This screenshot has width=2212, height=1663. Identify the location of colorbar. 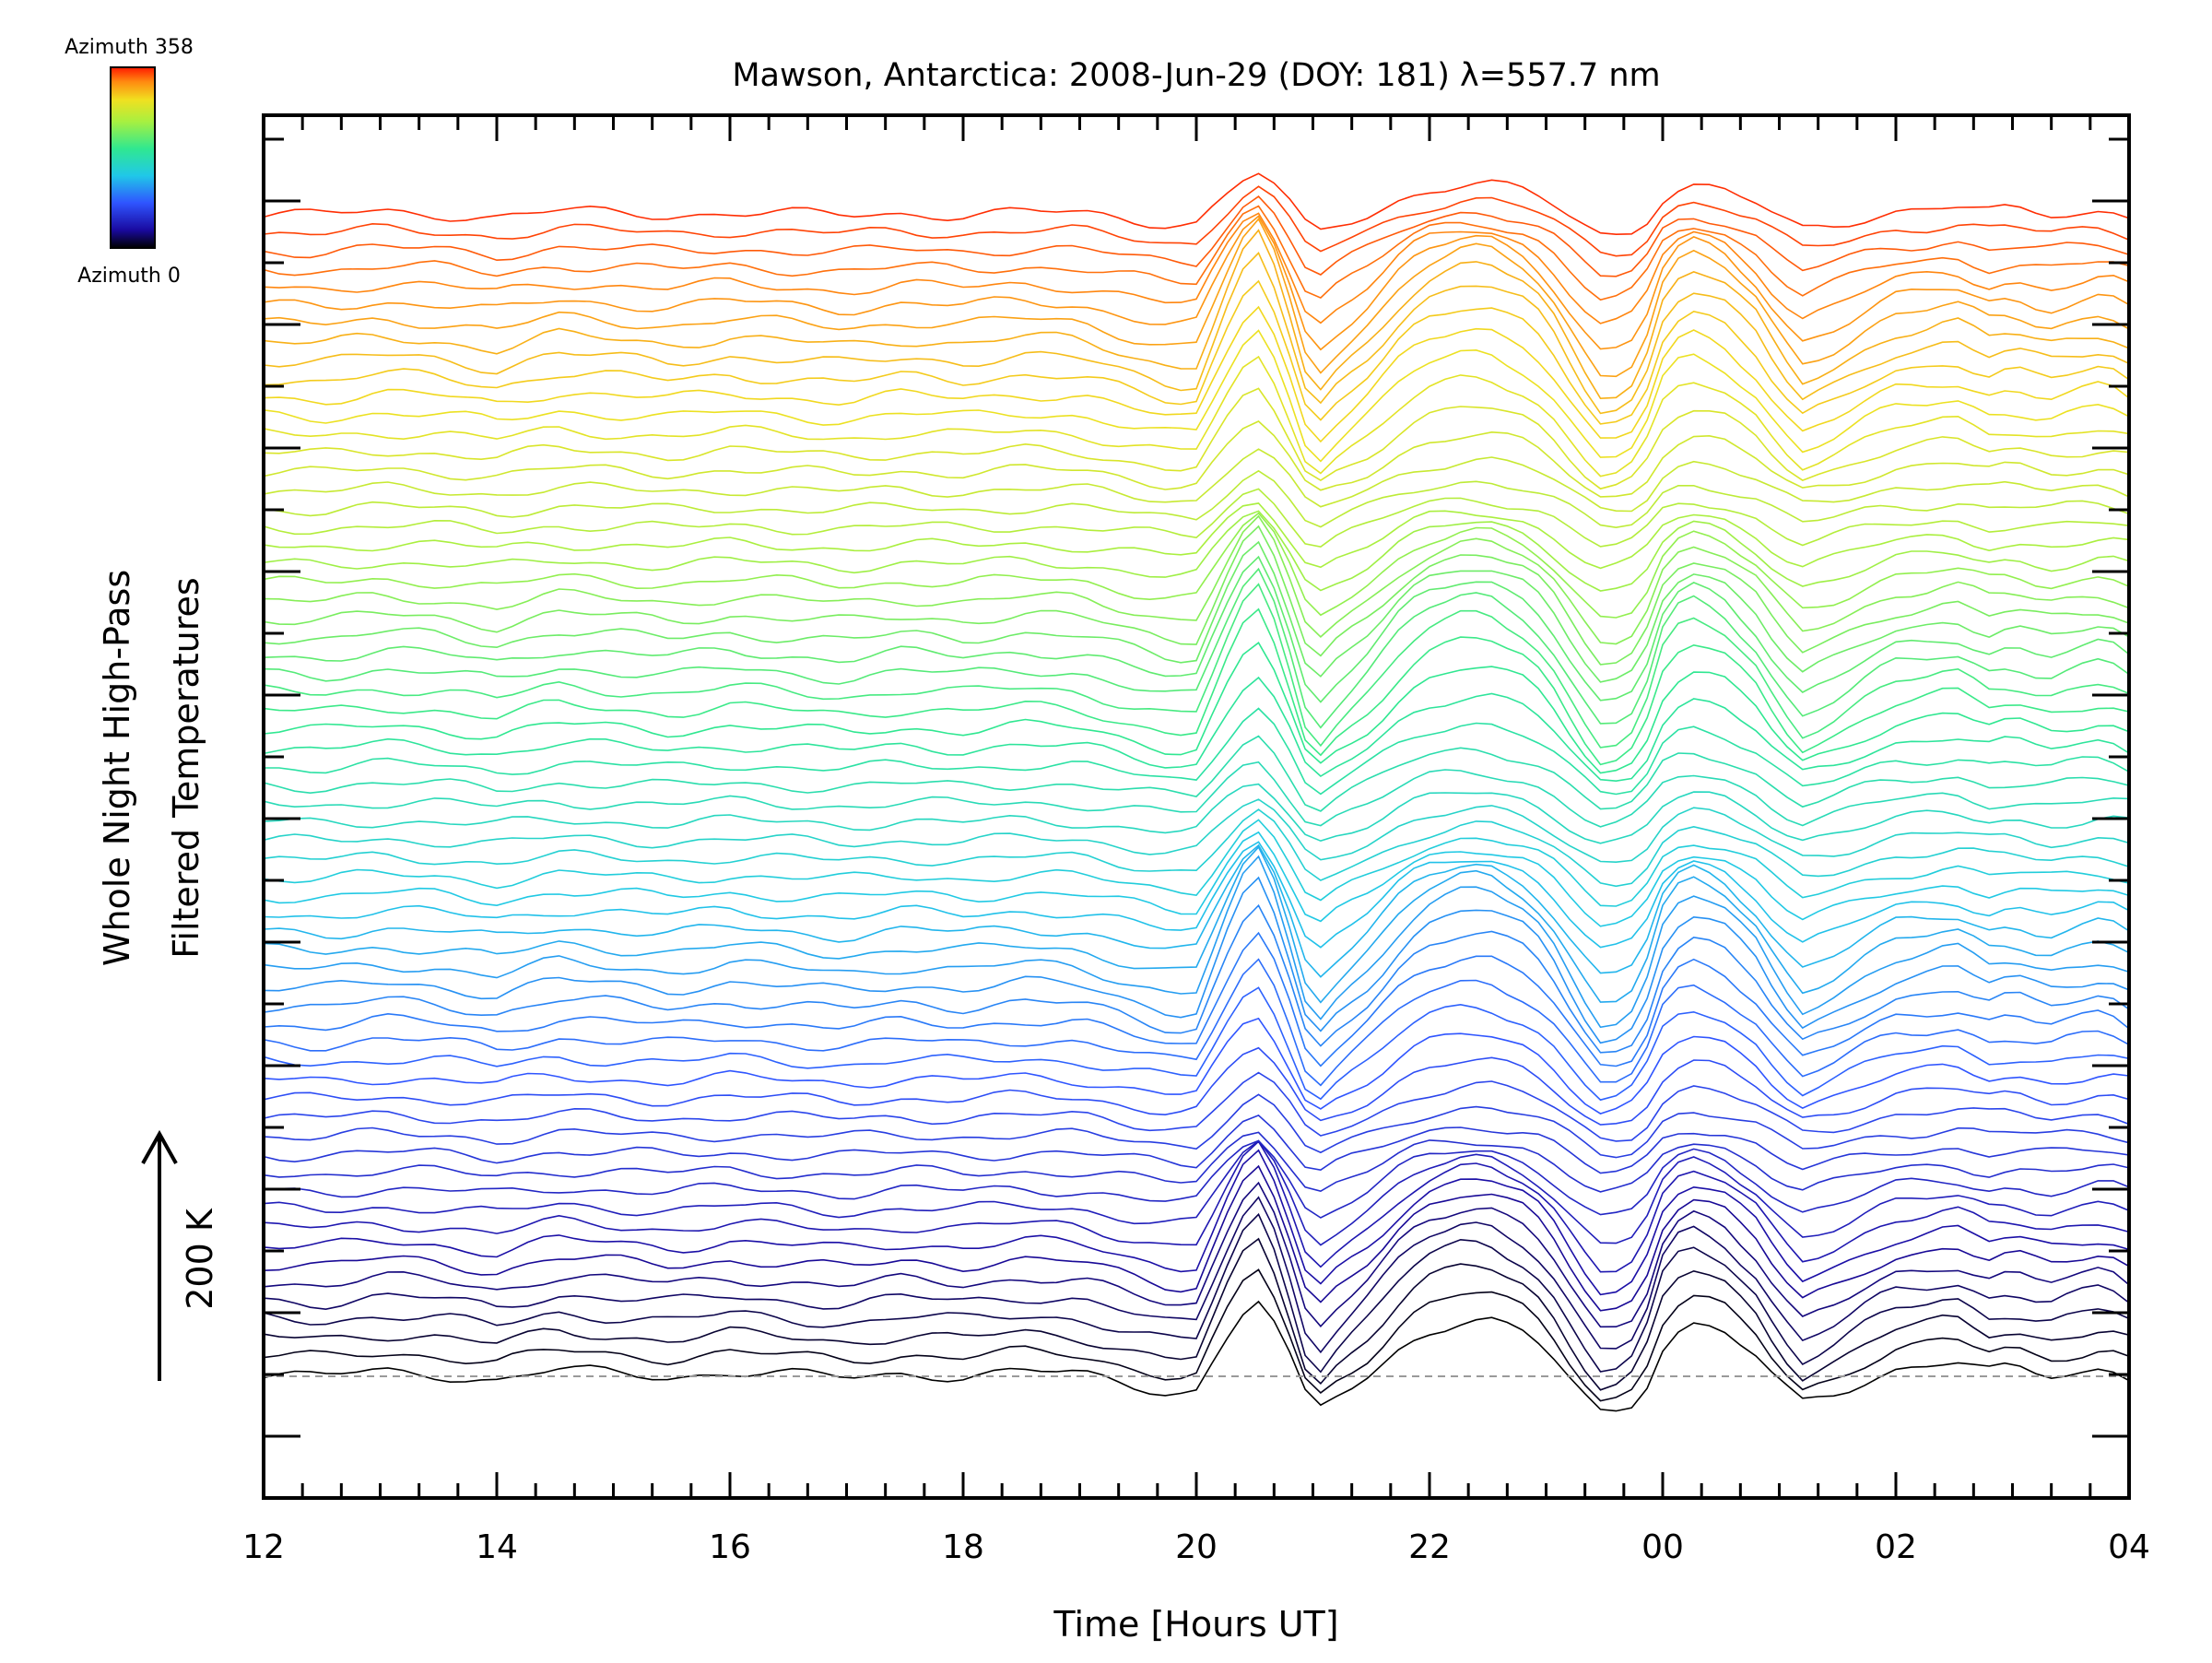
(133, 157).